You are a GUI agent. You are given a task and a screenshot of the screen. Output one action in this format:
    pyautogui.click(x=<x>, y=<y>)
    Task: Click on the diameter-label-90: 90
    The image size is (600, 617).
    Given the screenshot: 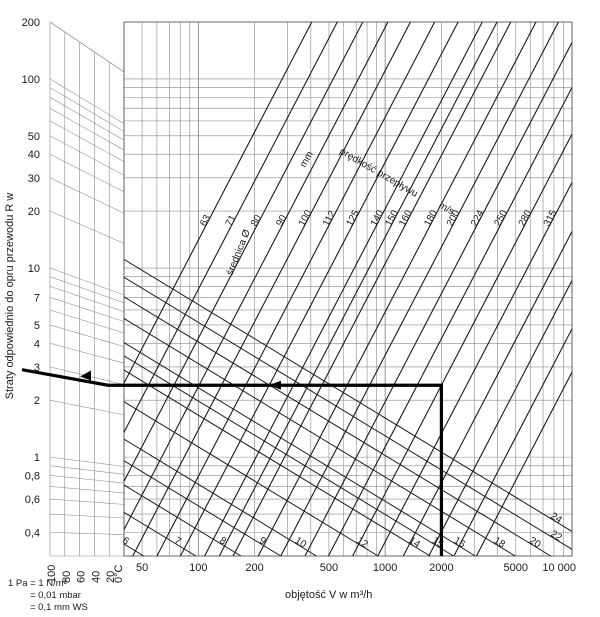 What is the action you would take?
    pyautogui.click(x=281, y=220)
    